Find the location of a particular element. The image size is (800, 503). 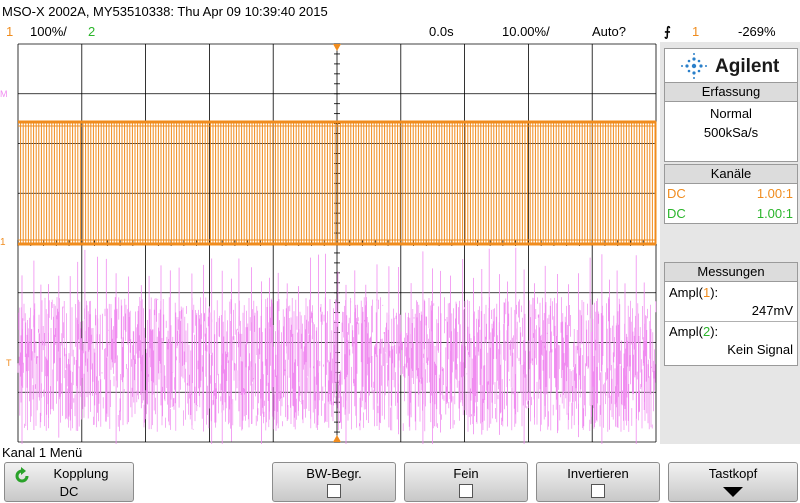

probe-label: Tastkopf is located at coordinates (733, 473).